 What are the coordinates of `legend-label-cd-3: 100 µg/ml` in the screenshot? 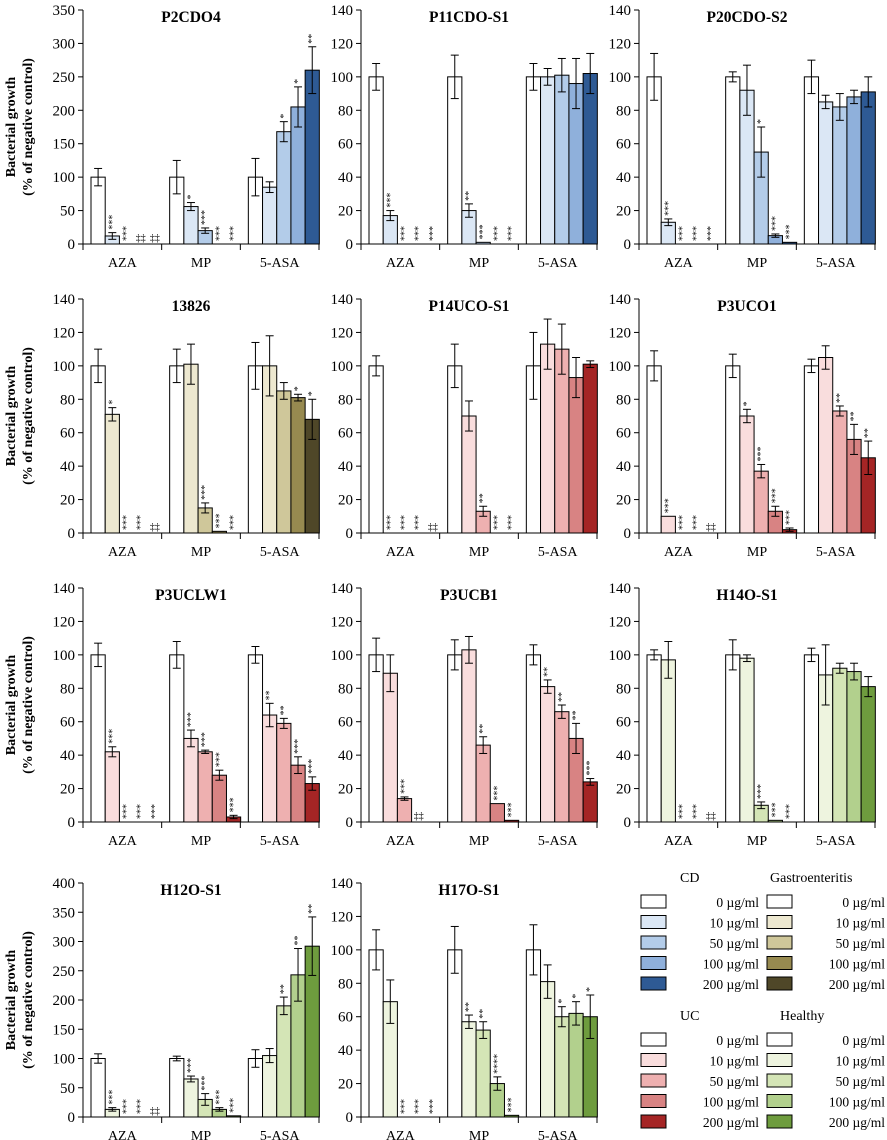 It's located at (731, 964).